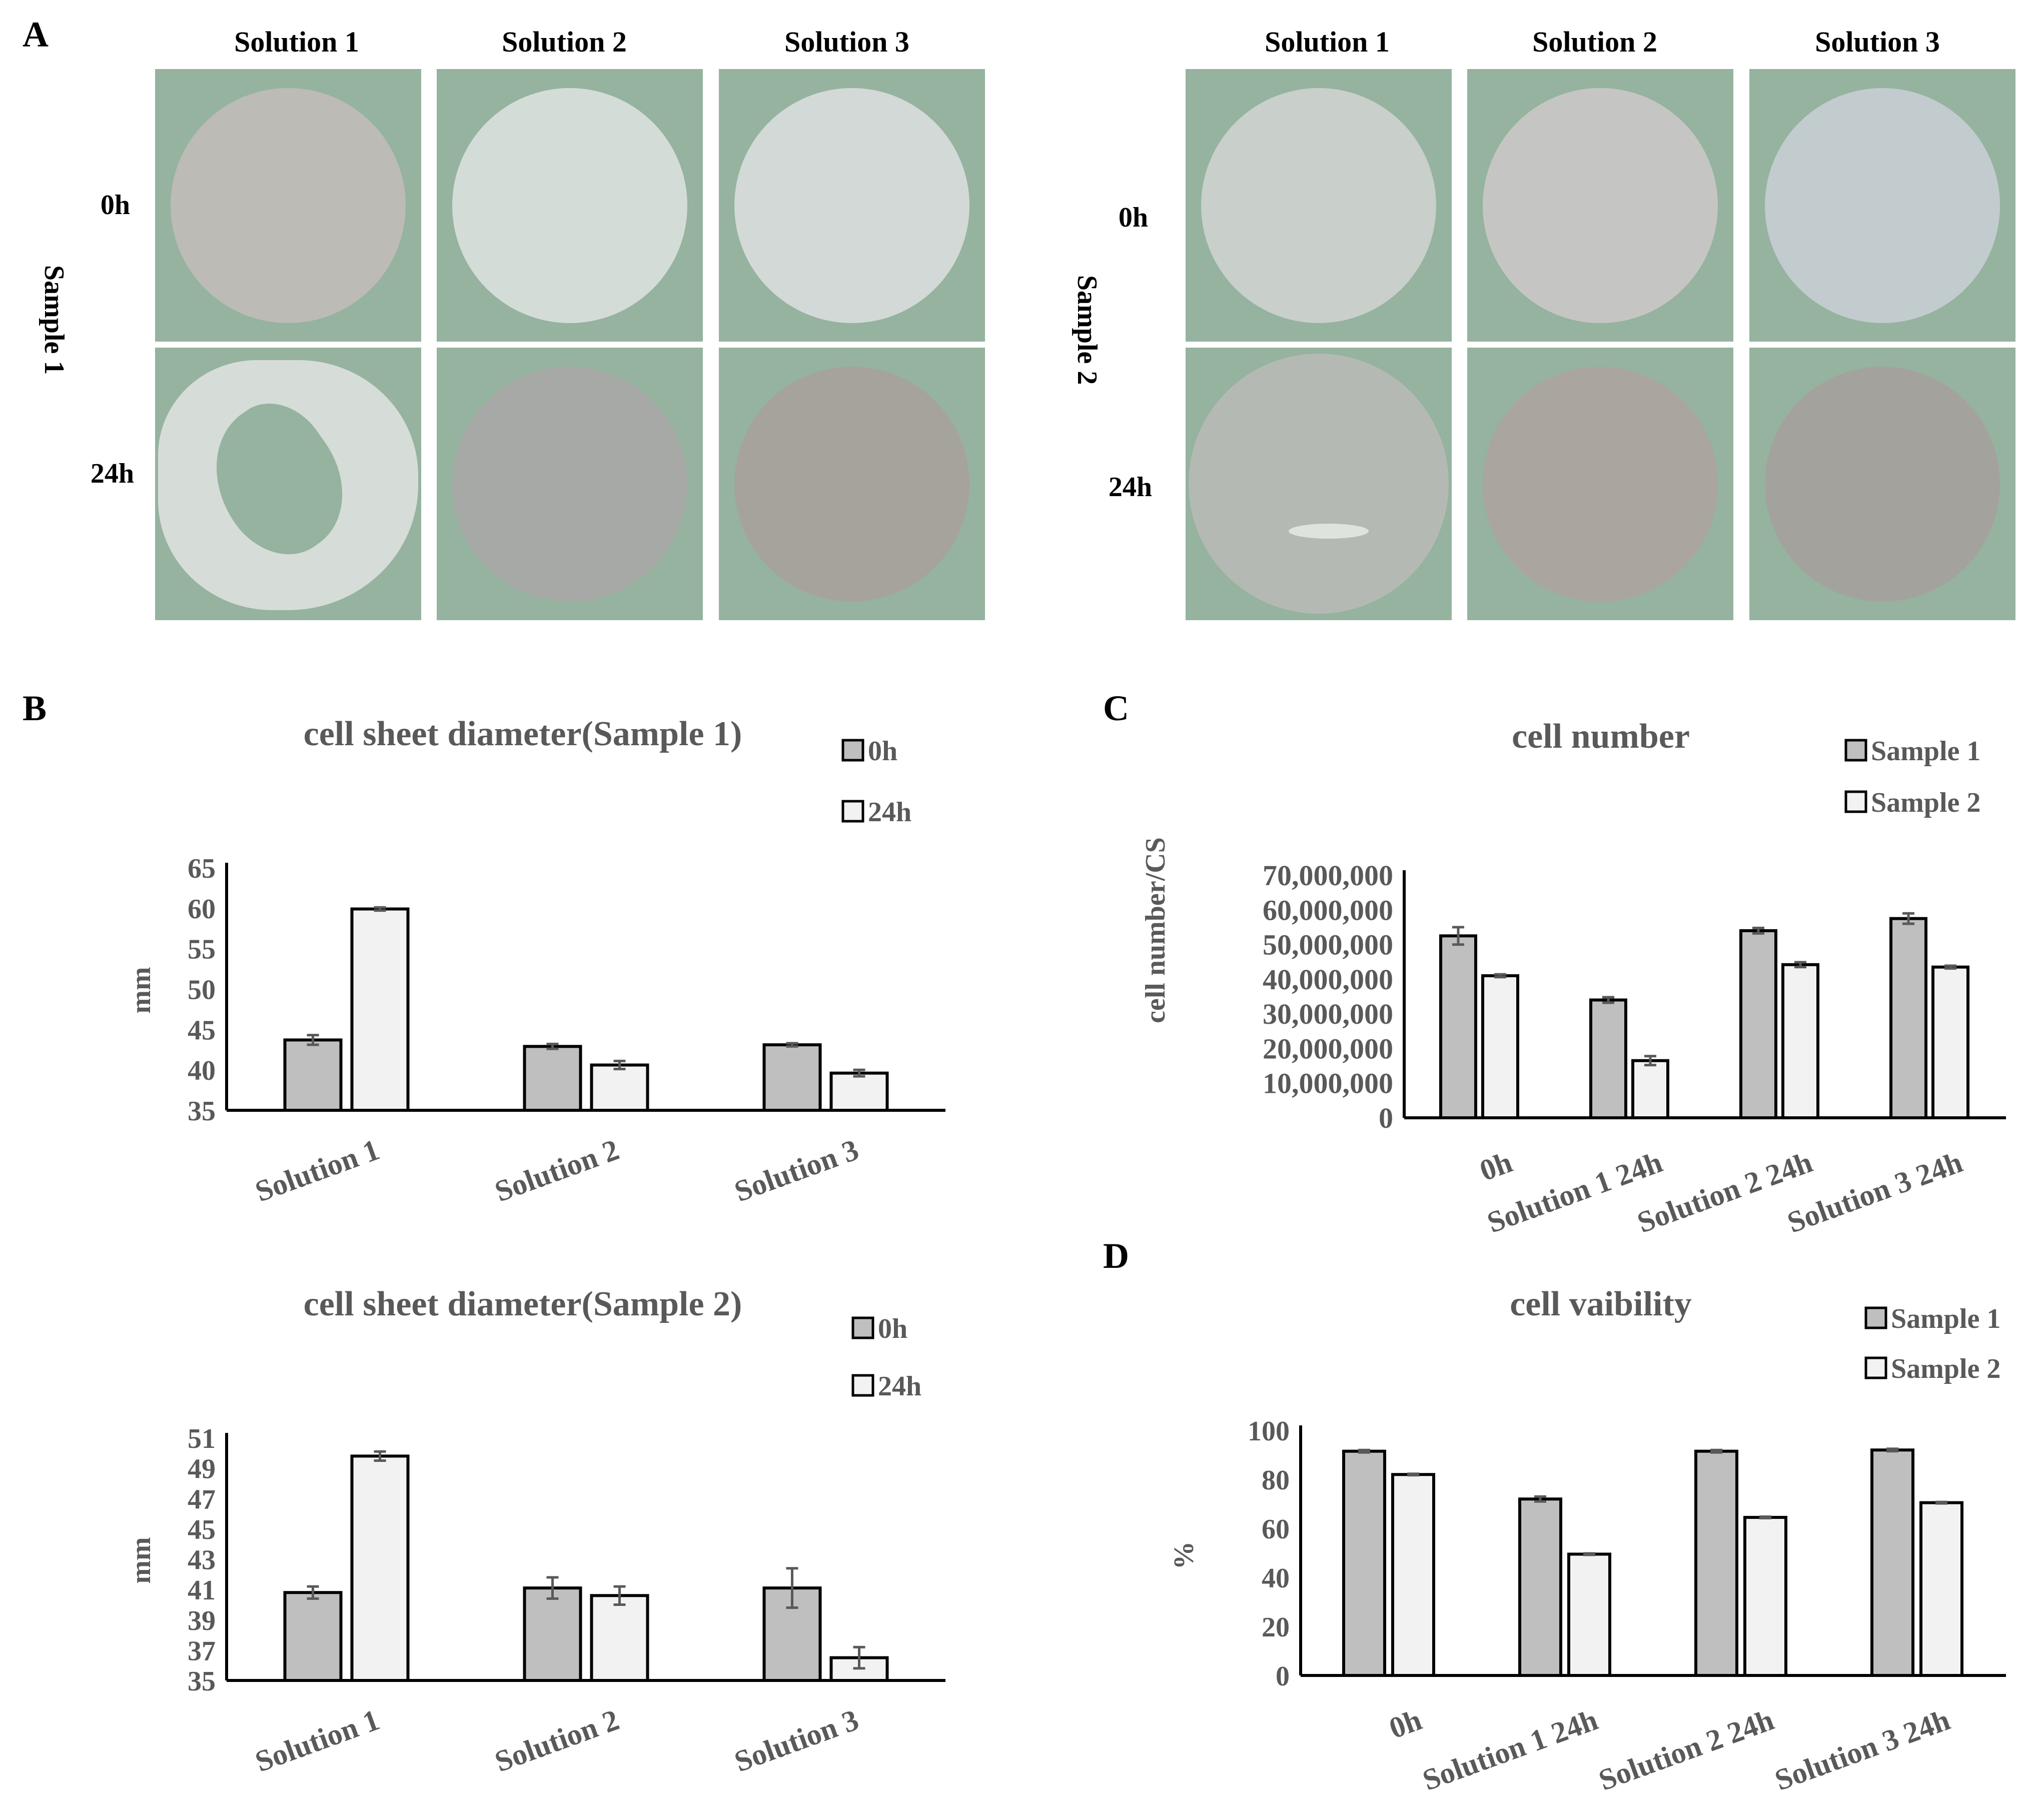  Describe the element at coordinates (1945, 1368) in the screenshot. I see `legend-label: Sample 2` at that location.